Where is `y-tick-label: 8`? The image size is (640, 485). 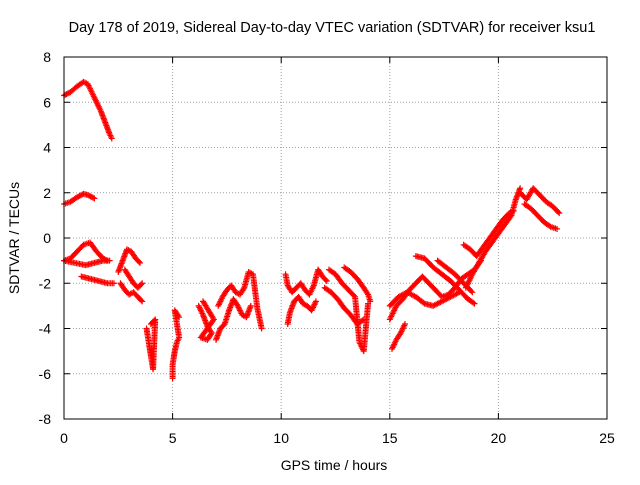 y-tick-label: 8 is located at coordinates (47, 57).